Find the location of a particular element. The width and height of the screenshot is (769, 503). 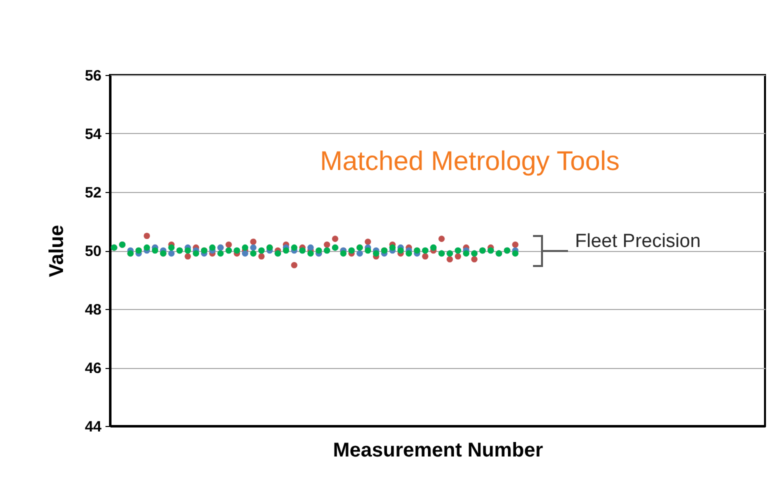

y-tick-label: 52 is located at coordinates (93, 193).